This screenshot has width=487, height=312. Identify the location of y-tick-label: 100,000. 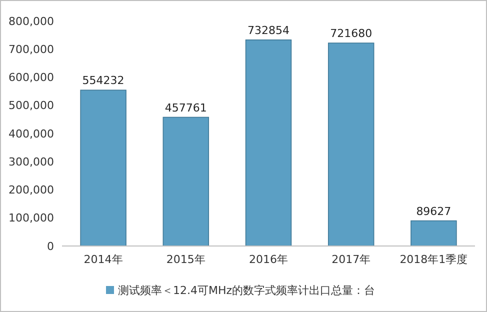
(31, 218).